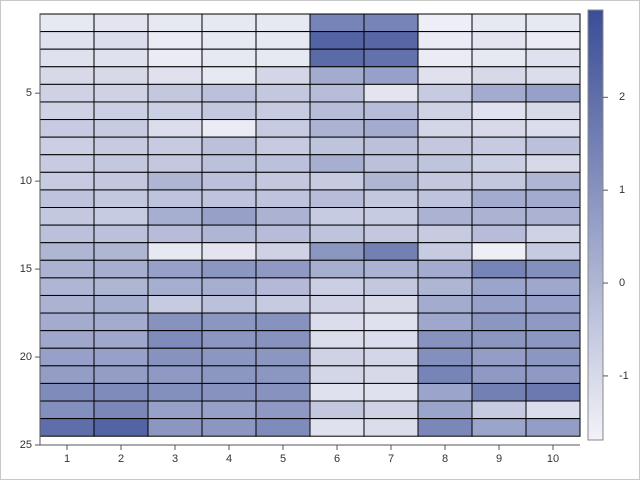 The image size is (640, 485). What do you see at coordinates (283, 459) in the screenshot?
I see `x-tick-label: 5` at bounding box center [283, 459].